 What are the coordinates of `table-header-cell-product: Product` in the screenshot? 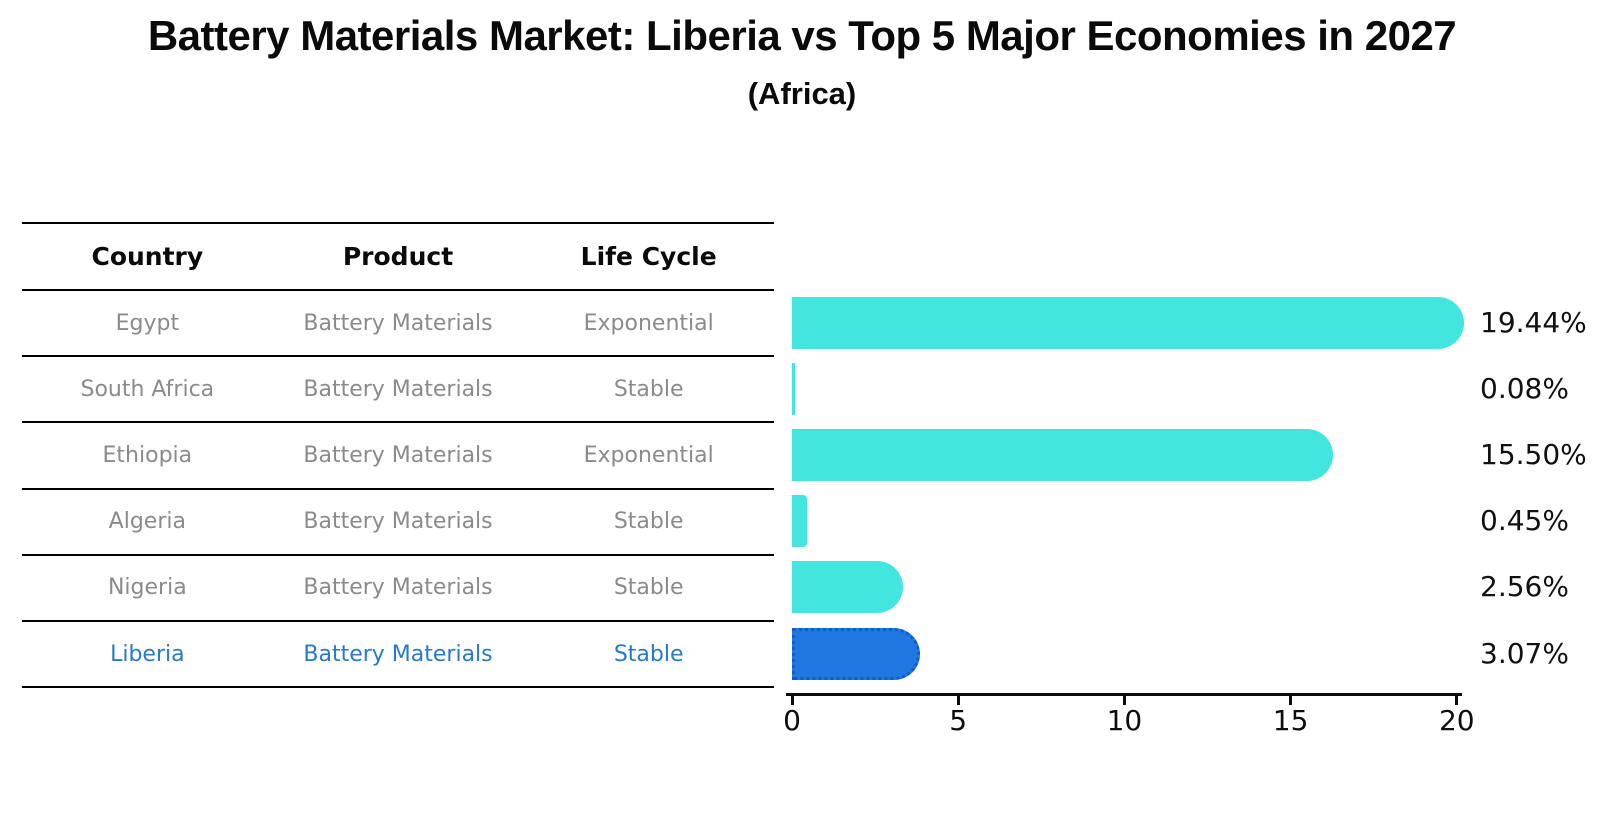 It's located at (398, 256).